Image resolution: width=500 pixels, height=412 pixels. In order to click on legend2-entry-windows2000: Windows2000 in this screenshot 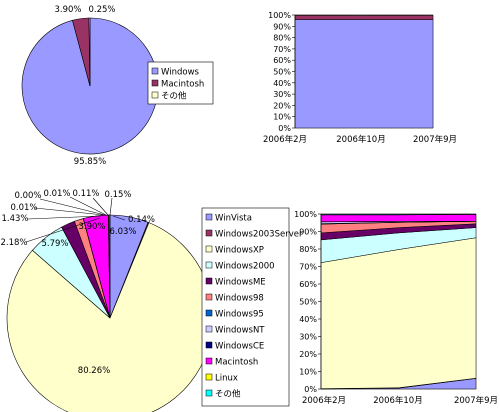, I will do `click(245, 267)`.